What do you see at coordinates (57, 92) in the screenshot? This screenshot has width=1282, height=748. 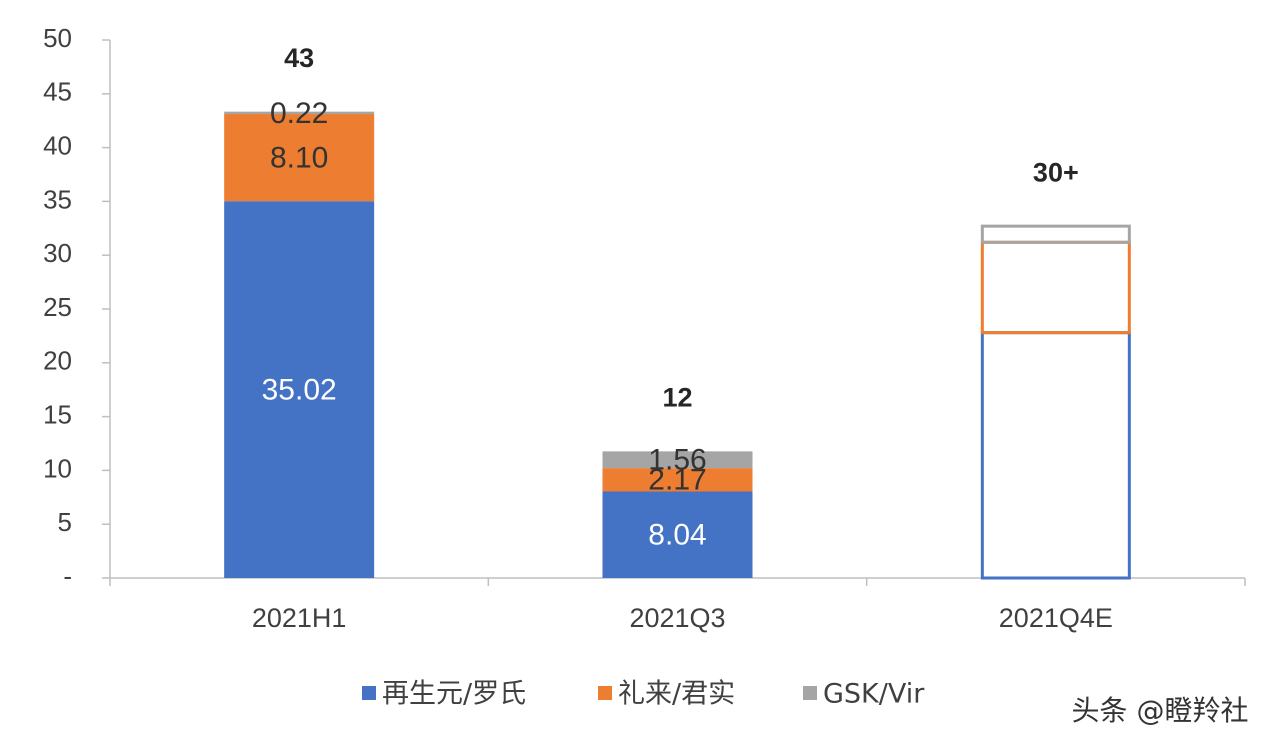 I see `y-tick-label: 45` at bounding box center [57, 92].